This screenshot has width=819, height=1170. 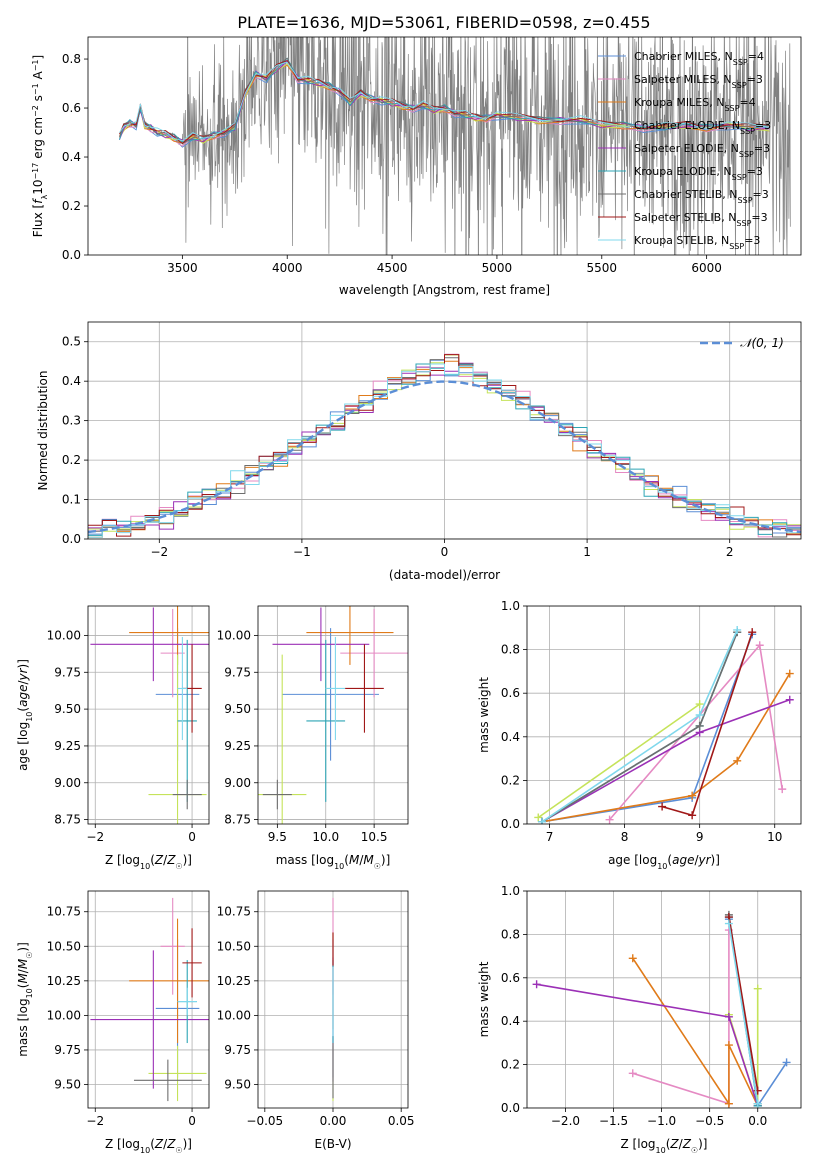 What do you see at coordinates (192, 837) in the screenshot?
I see `age-vs-Z-xtick-label: 0` at bounding box center [192, 837].